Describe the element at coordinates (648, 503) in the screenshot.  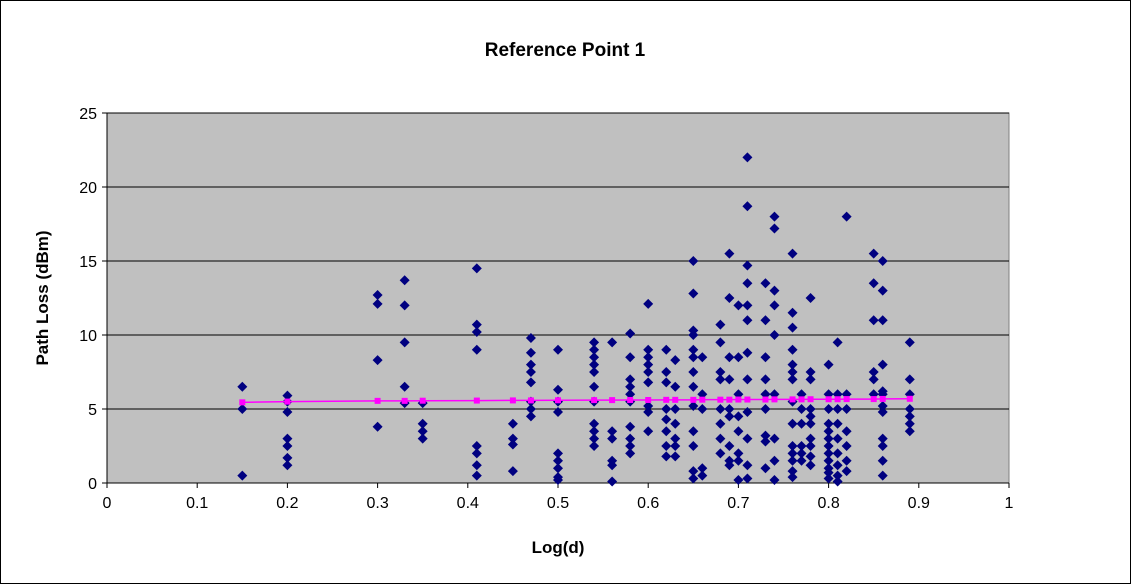
I see `x-tick-label: 0.6` at that location.